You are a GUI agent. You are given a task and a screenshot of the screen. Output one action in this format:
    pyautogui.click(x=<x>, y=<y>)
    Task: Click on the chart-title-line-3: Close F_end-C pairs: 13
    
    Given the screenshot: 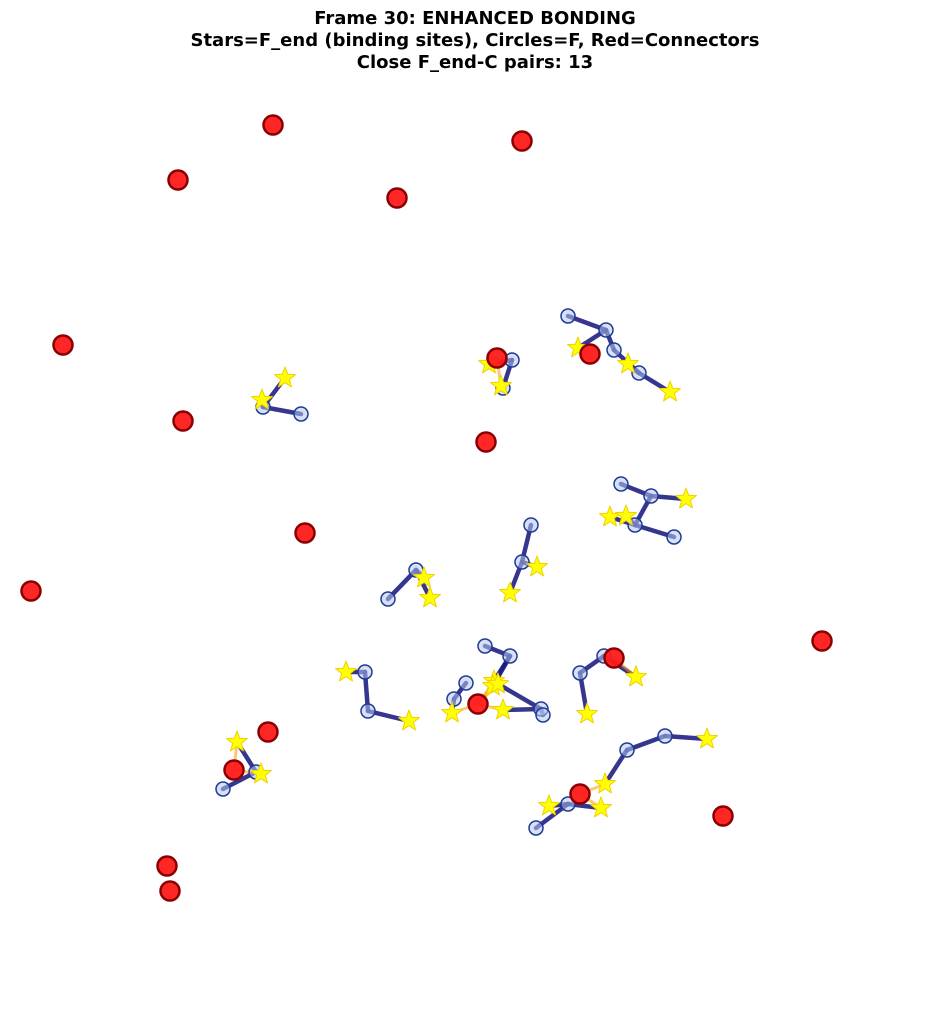 What is the action you would take?
    pyautogui.click(x=475, y=62)
    